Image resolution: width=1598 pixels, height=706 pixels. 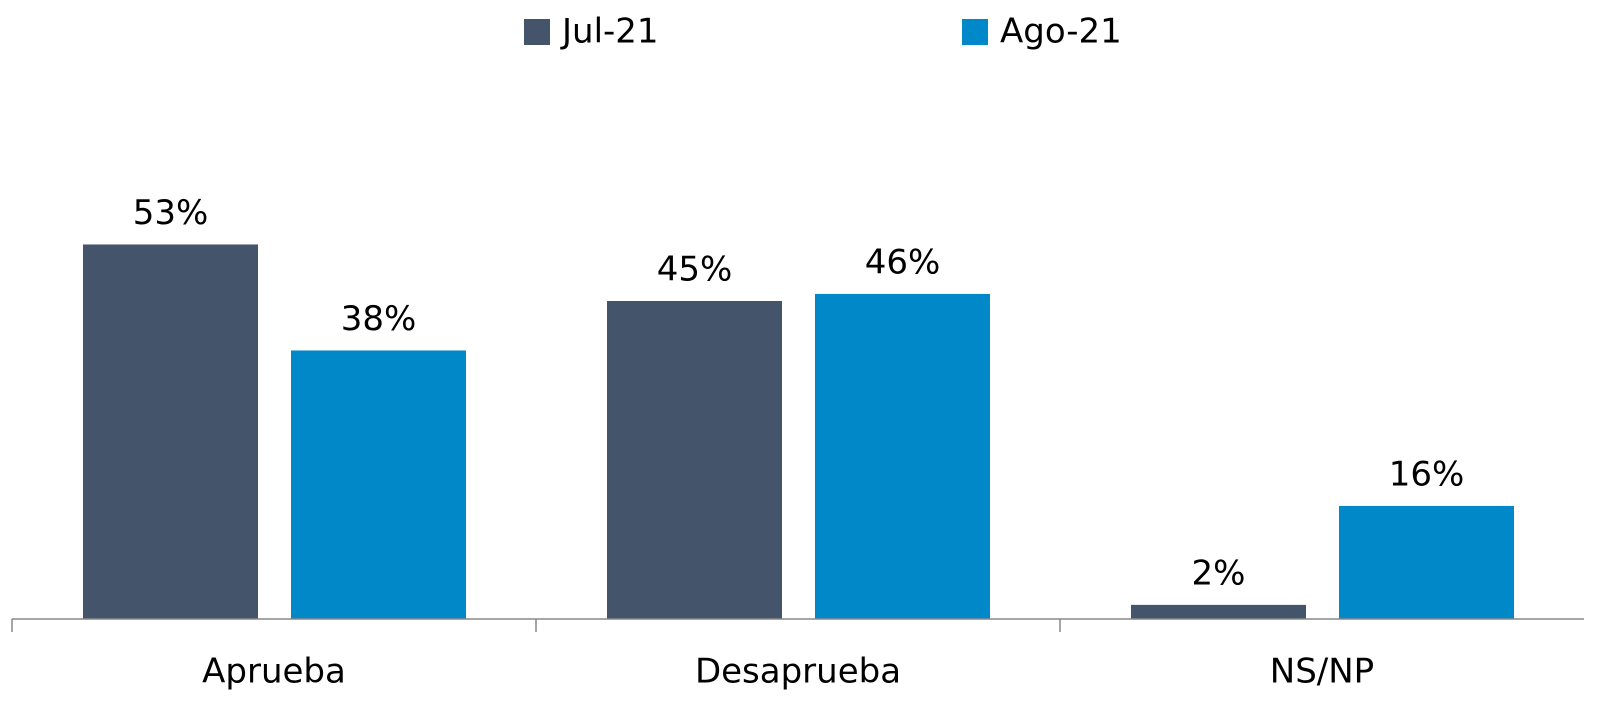 What do you see at coordinates (1061, 32) in the screenshot?
I see `legend-label: Ago-21` at bounding box center [1061, 32].